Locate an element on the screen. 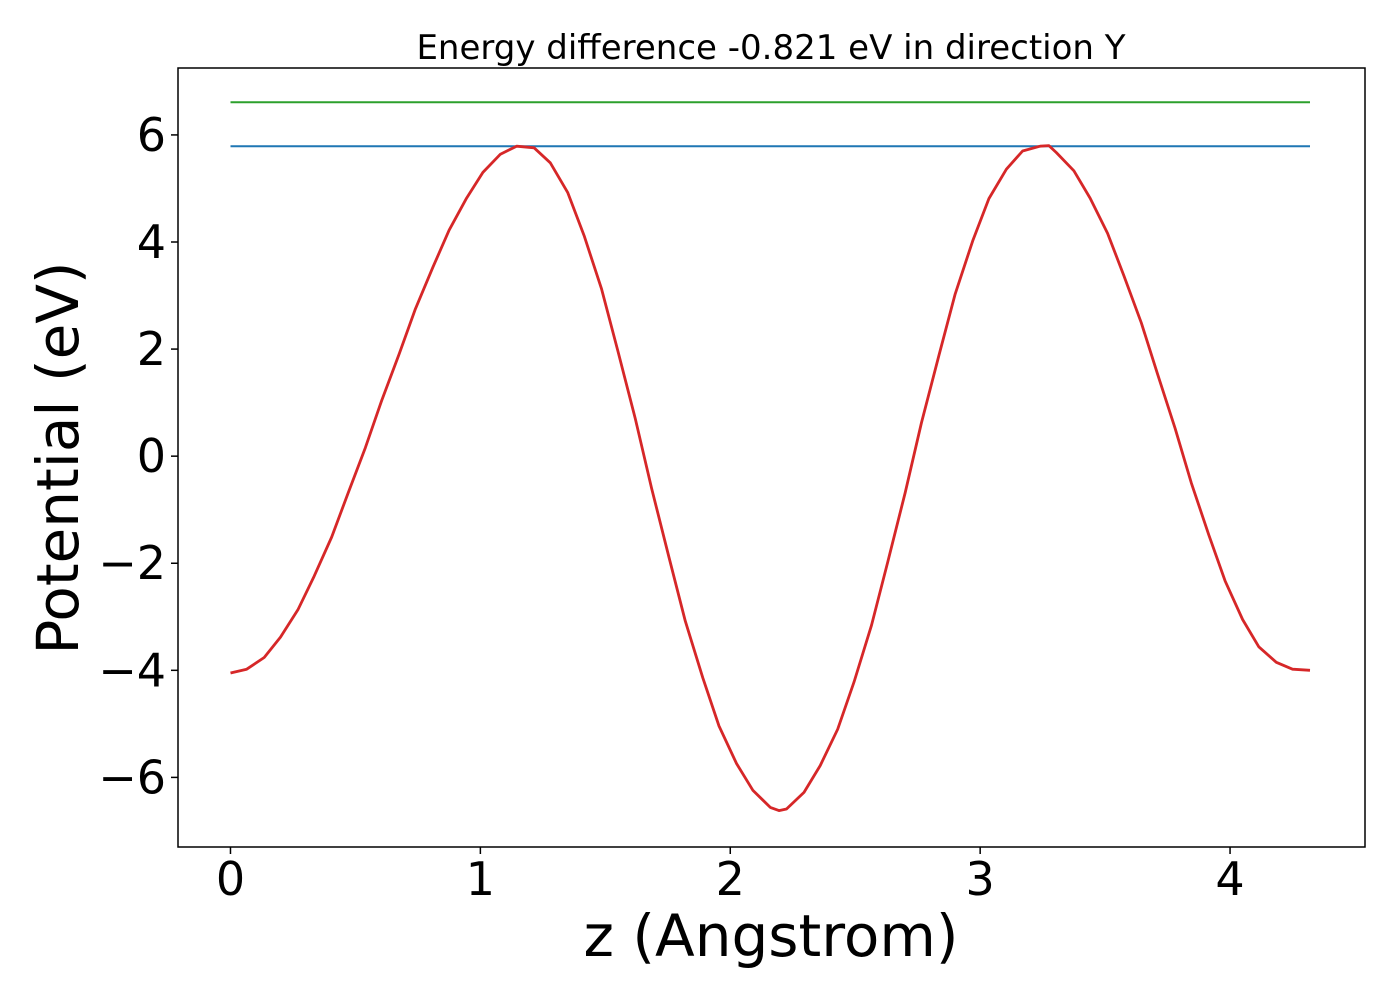 Image resolution: width=1400 pixels, height=1000 pixels. y-axis-label: Potential (eV) is located at coordinates (58, 457).